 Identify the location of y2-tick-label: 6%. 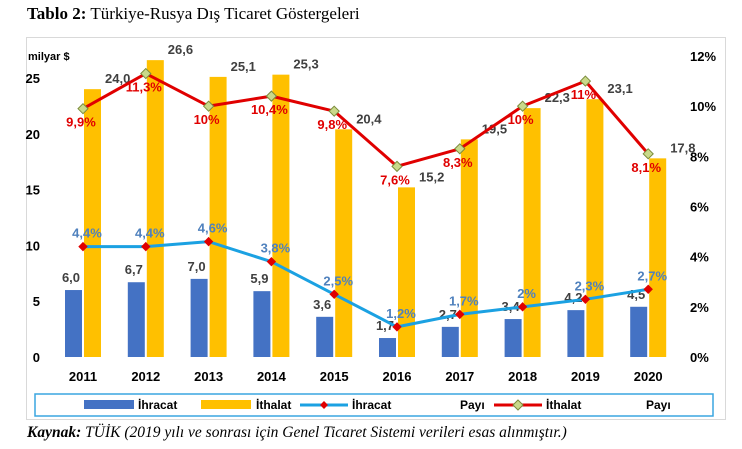
(699, 207).